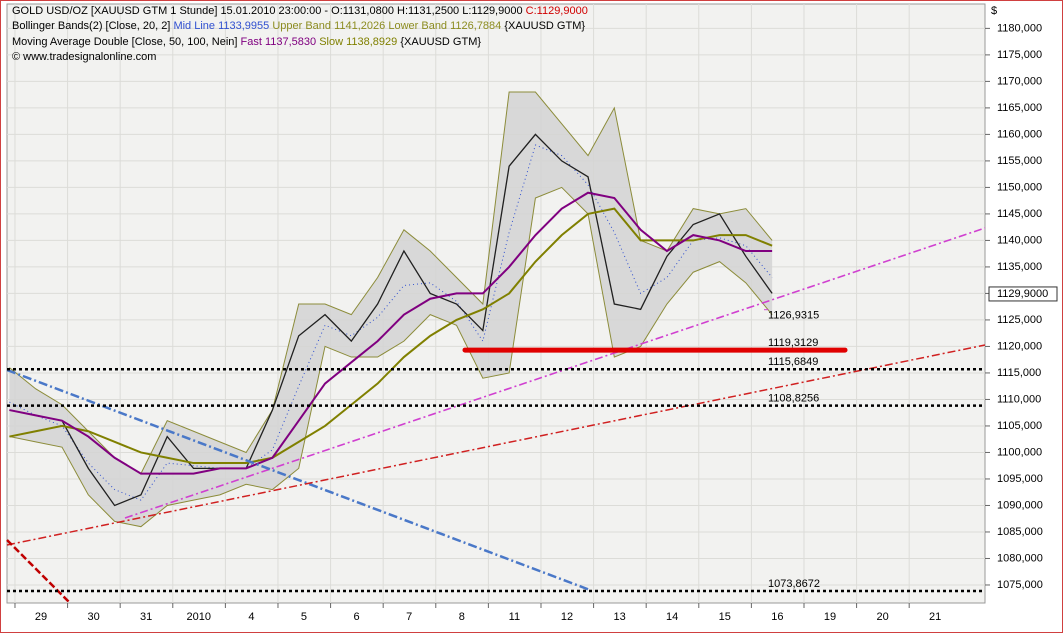 This screenshot has width=1063, height=633. Describe the element at coordinates (882, 617) in the screenshot. I see `x-tick-label: 20` at that location.